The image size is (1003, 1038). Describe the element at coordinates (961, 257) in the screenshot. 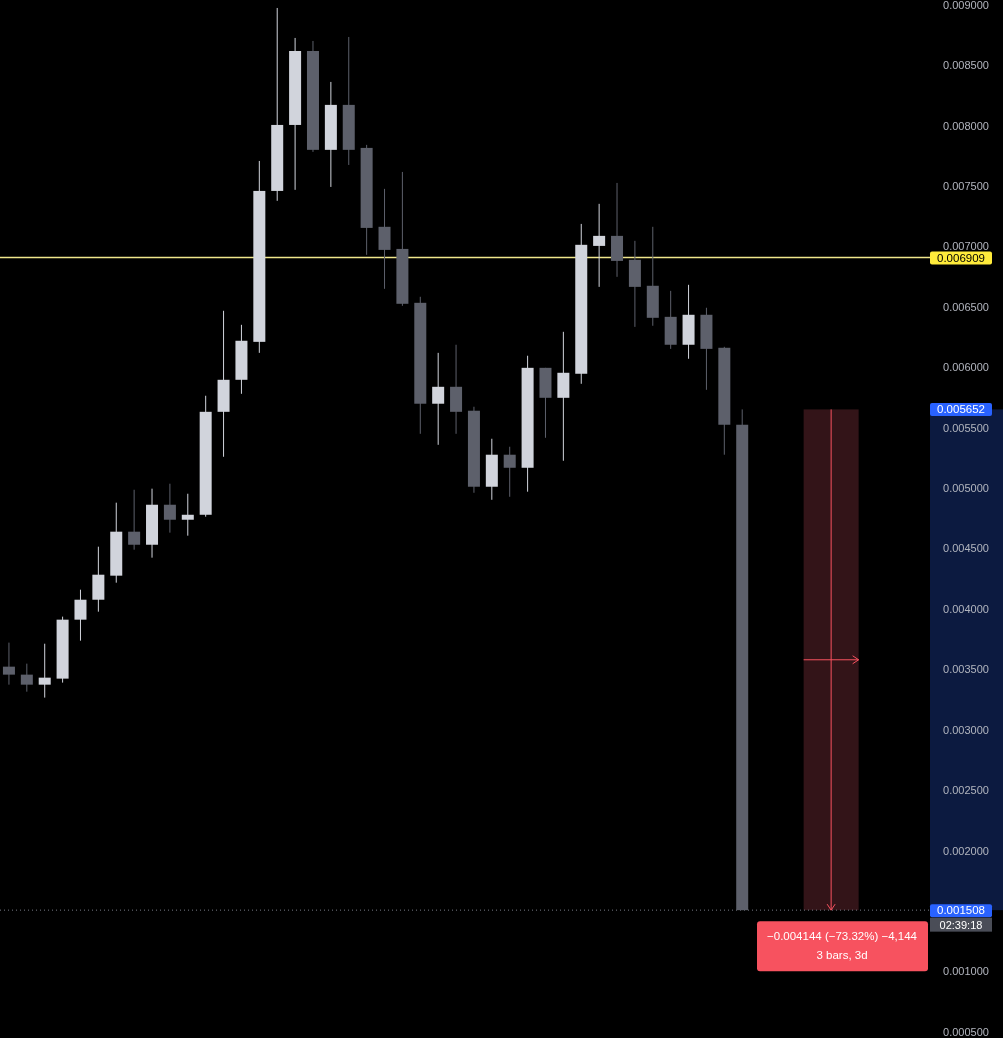

I see `ref-line-label: 0.006909` at that location.